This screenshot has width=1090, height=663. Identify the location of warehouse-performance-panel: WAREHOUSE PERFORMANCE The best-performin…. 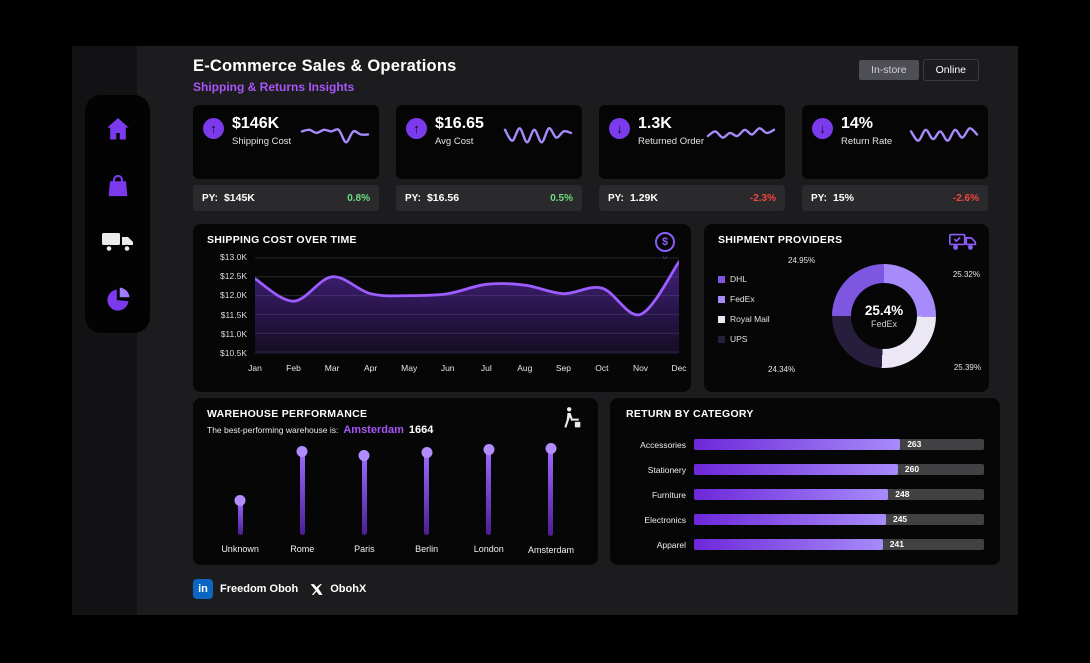
(395, 481).